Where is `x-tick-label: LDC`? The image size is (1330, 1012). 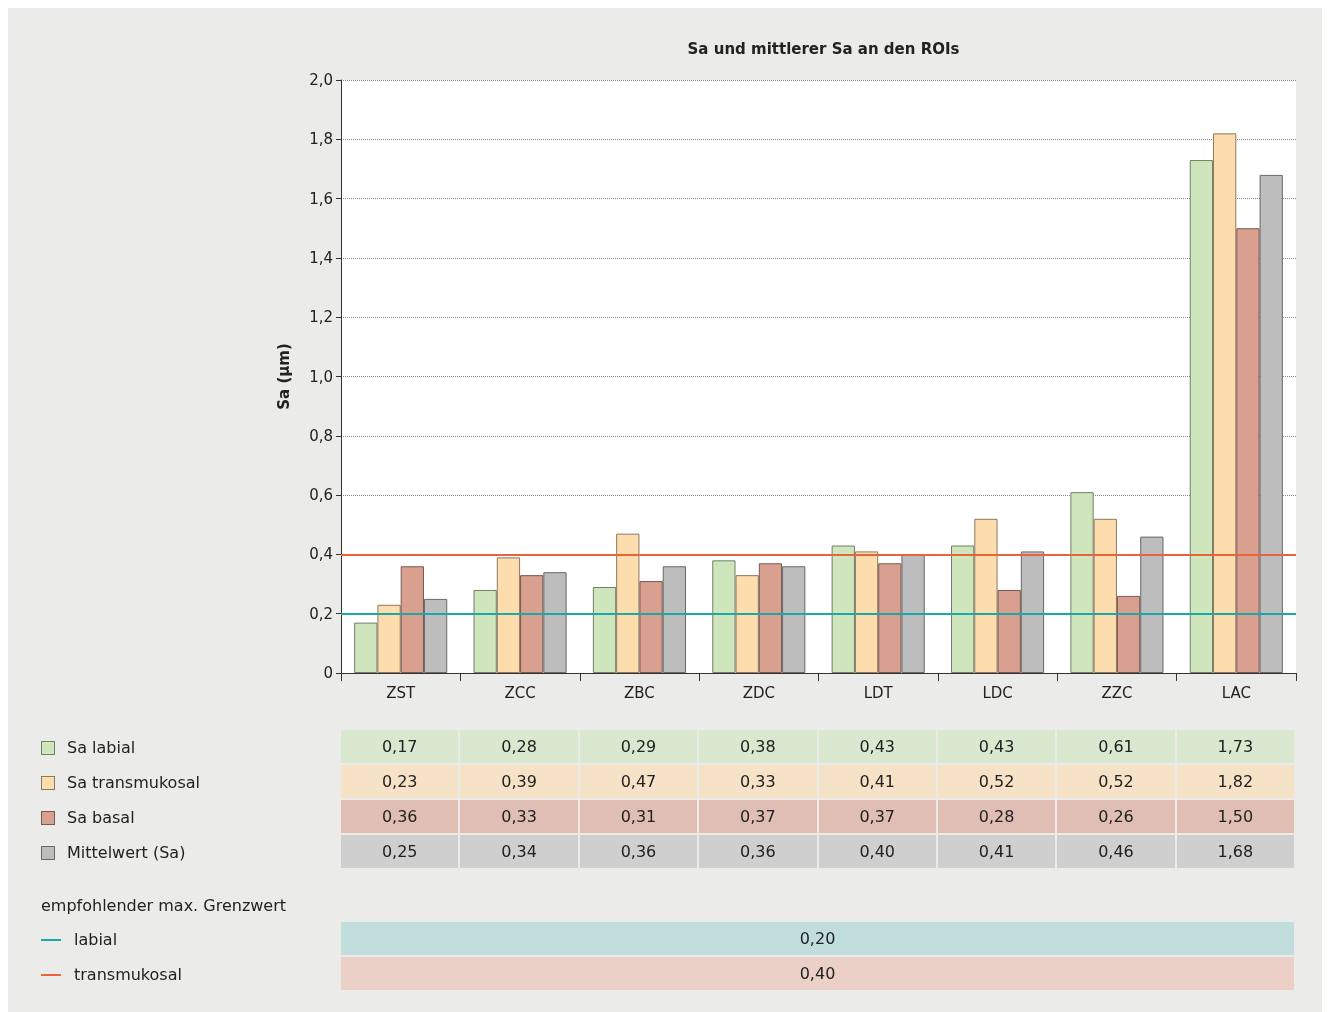 x-tick-label: LDC is located at coordinates (997, 692).